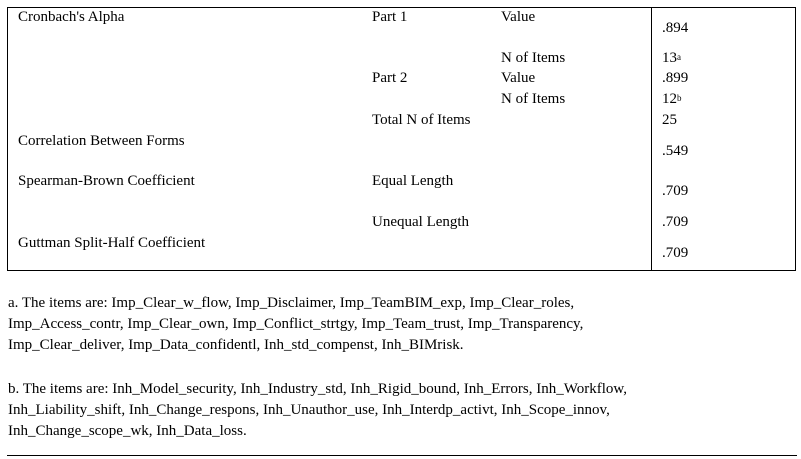  I want to click on equal-length-value: .709, so click(675, 191).